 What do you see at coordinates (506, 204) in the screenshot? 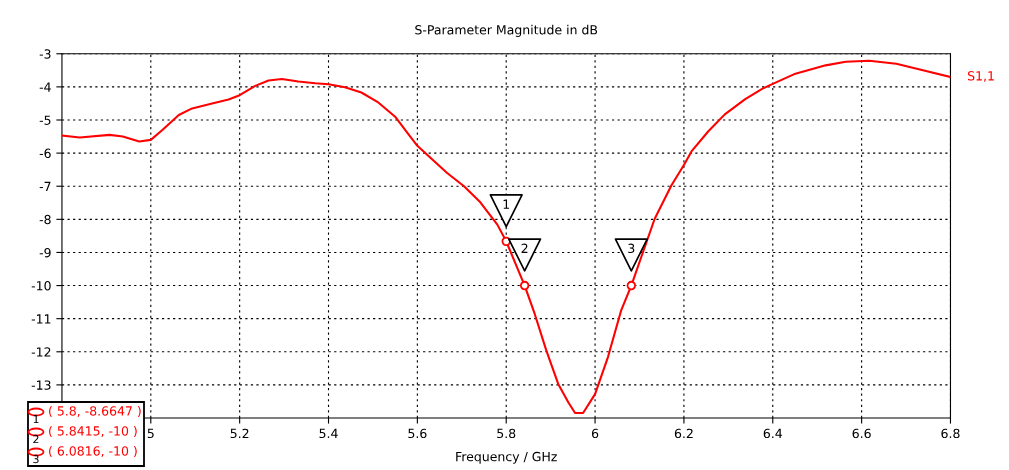
I see `annotation: 1` at bounding box center [506, 204].